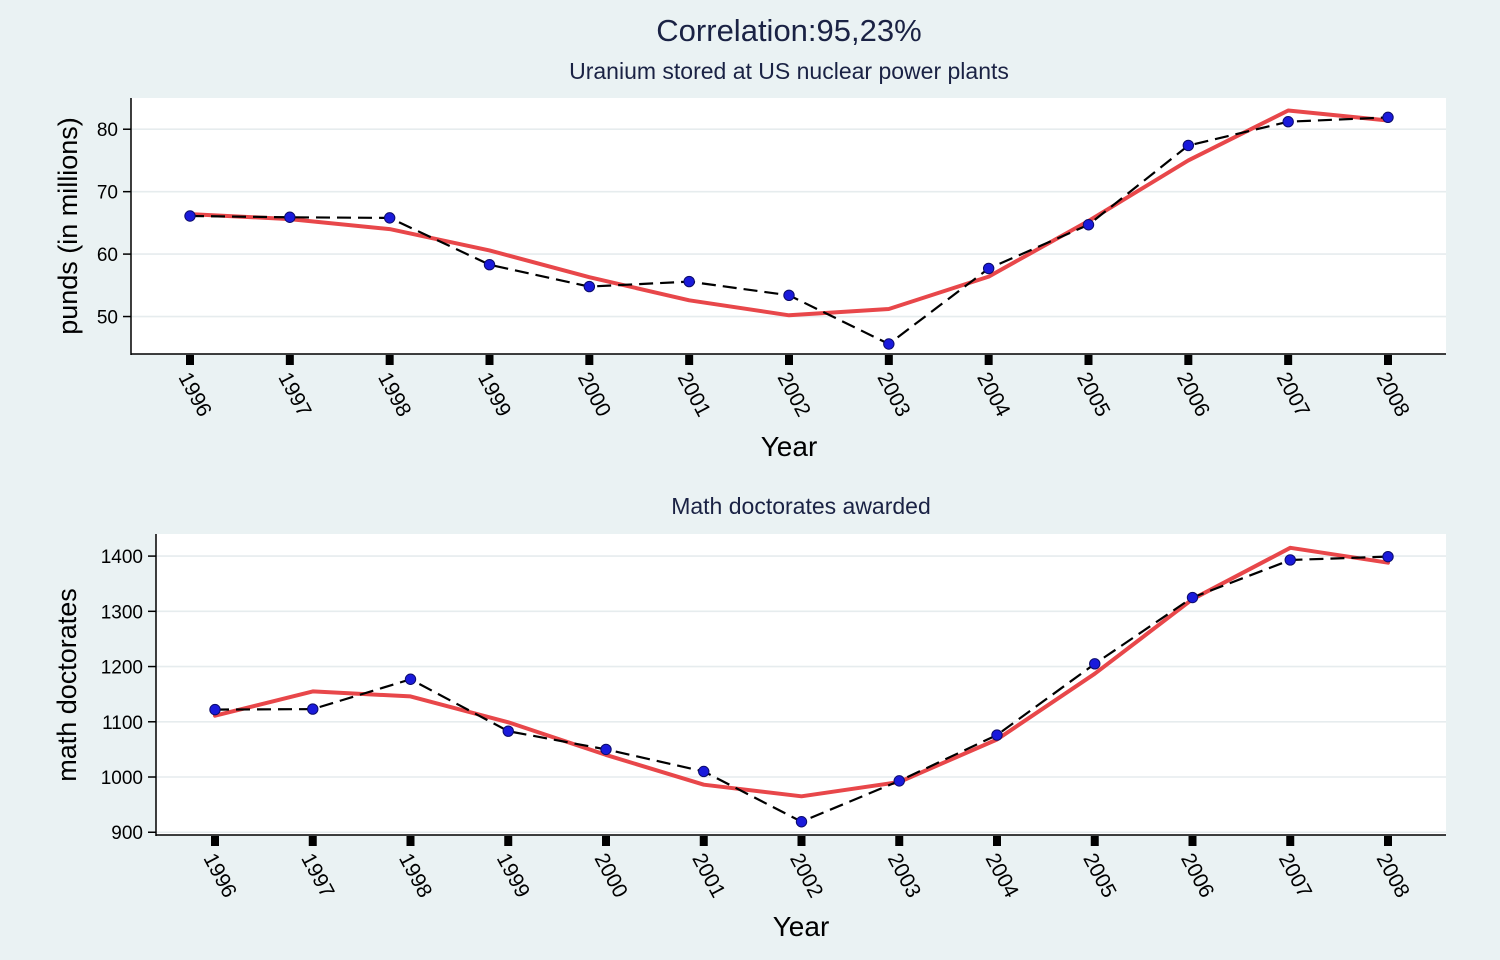 The height and width of the screenshot is (960, 1500). Describe the element at coordinates (1093, 395) in the screenshot. I see `uranium-x-tick-label: 2005` at that location.